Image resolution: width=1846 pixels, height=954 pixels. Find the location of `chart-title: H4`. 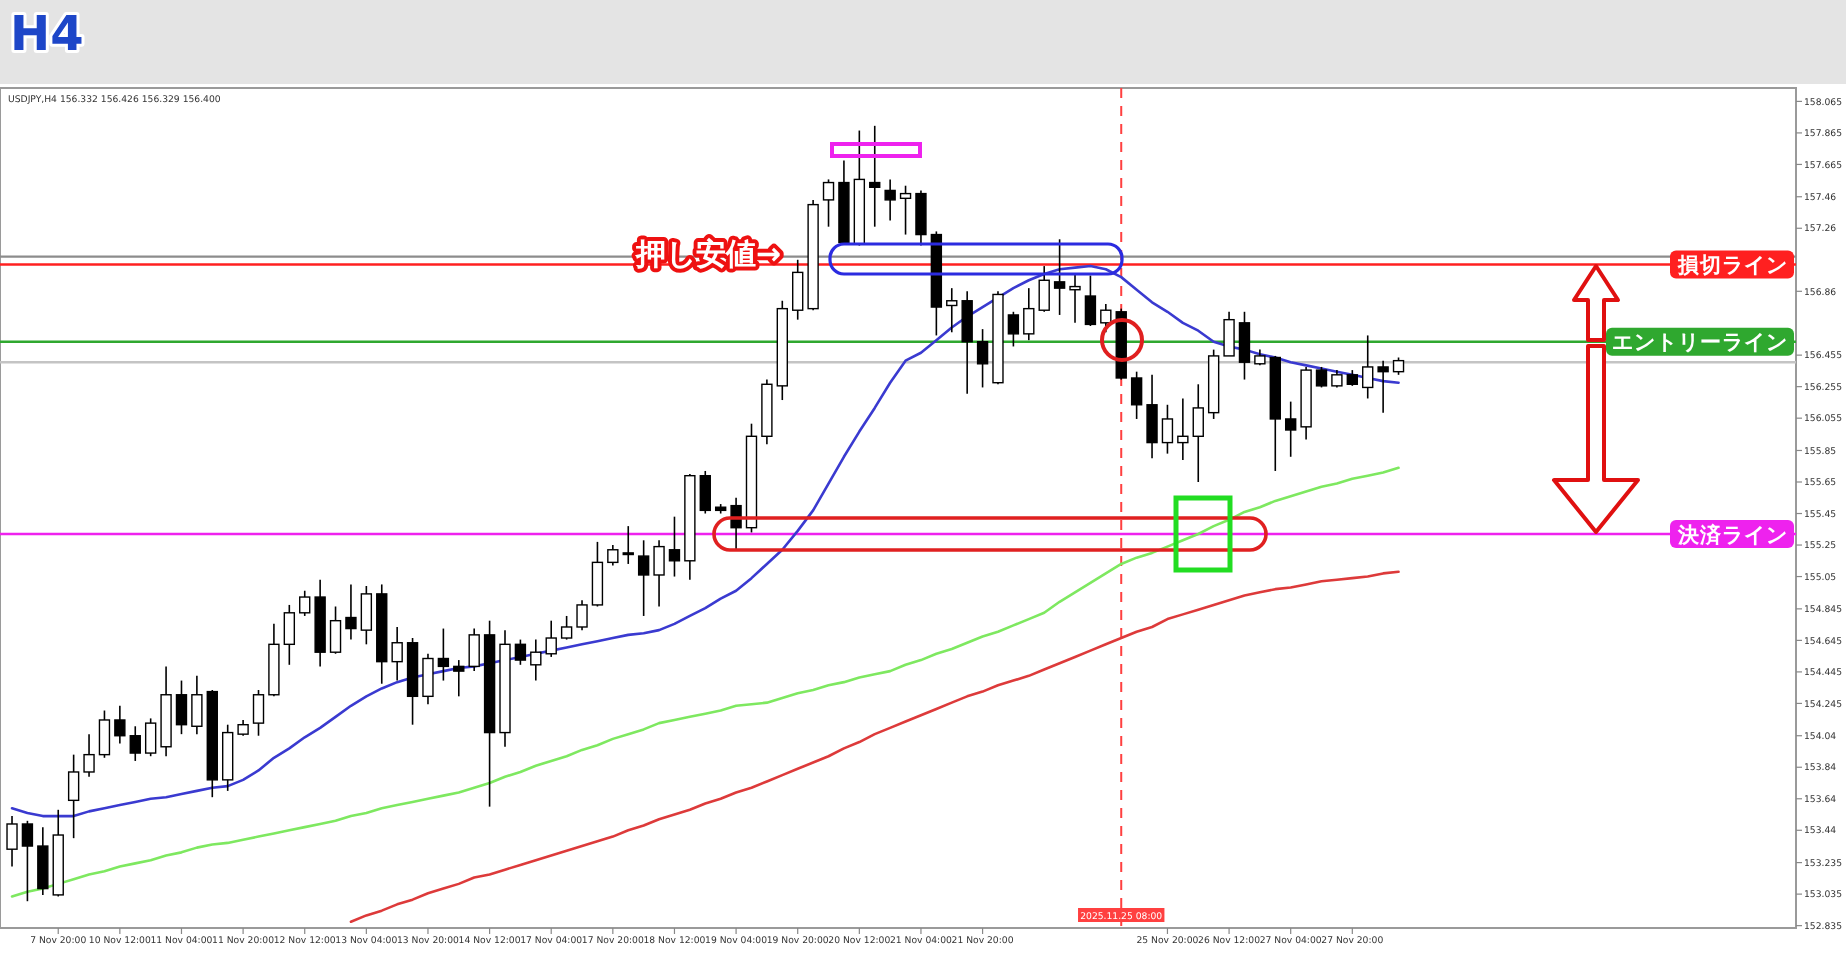

chart-title: H4 is located at coordinates (47, 34).